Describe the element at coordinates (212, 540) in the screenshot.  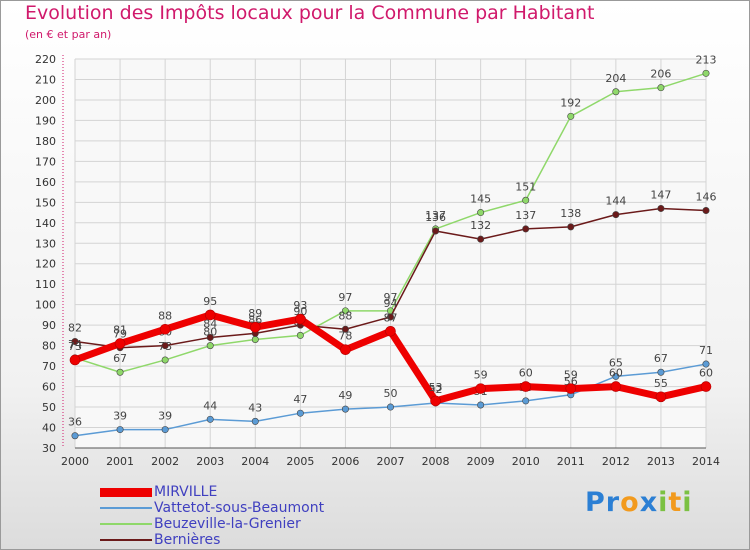
I see `legend-entry: Bernières` at that location.